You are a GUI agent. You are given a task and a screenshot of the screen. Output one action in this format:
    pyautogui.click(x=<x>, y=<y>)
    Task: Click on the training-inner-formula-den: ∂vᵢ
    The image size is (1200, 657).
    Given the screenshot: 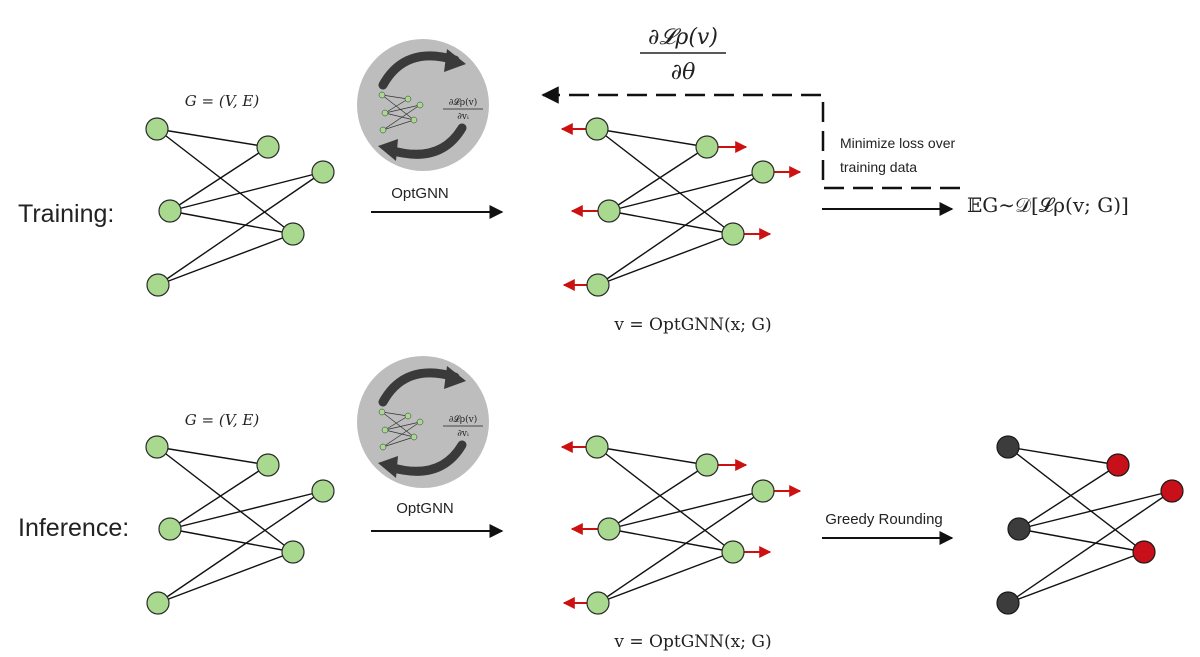 What is the action you would take?
    pyautogui.click(x=463, y=117)
    